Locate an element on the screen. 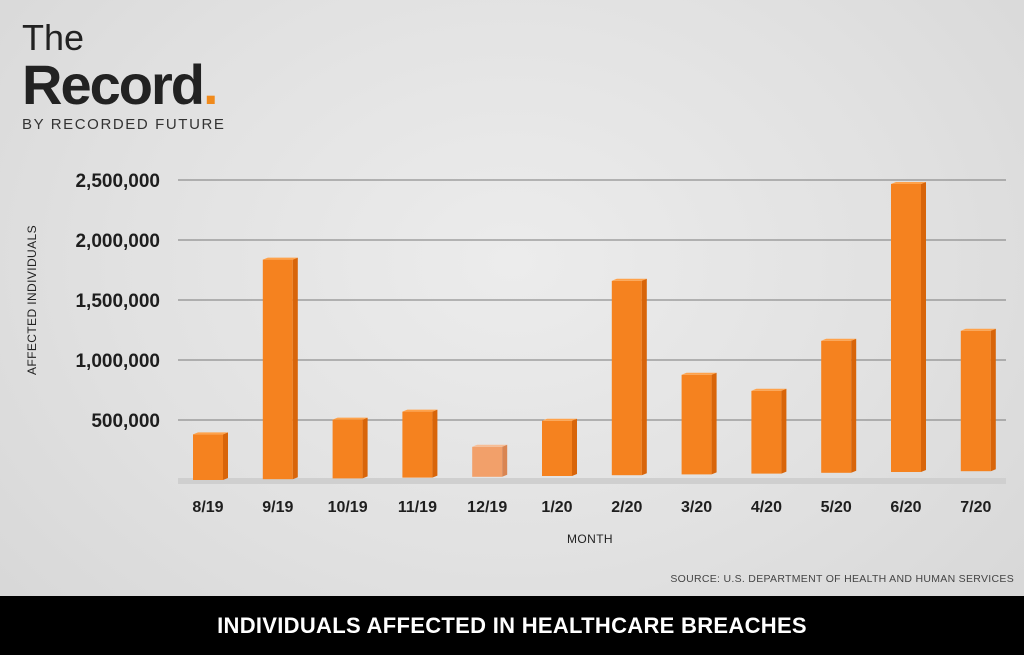  logo-line2: Record. is located at coordinates (124, 85).